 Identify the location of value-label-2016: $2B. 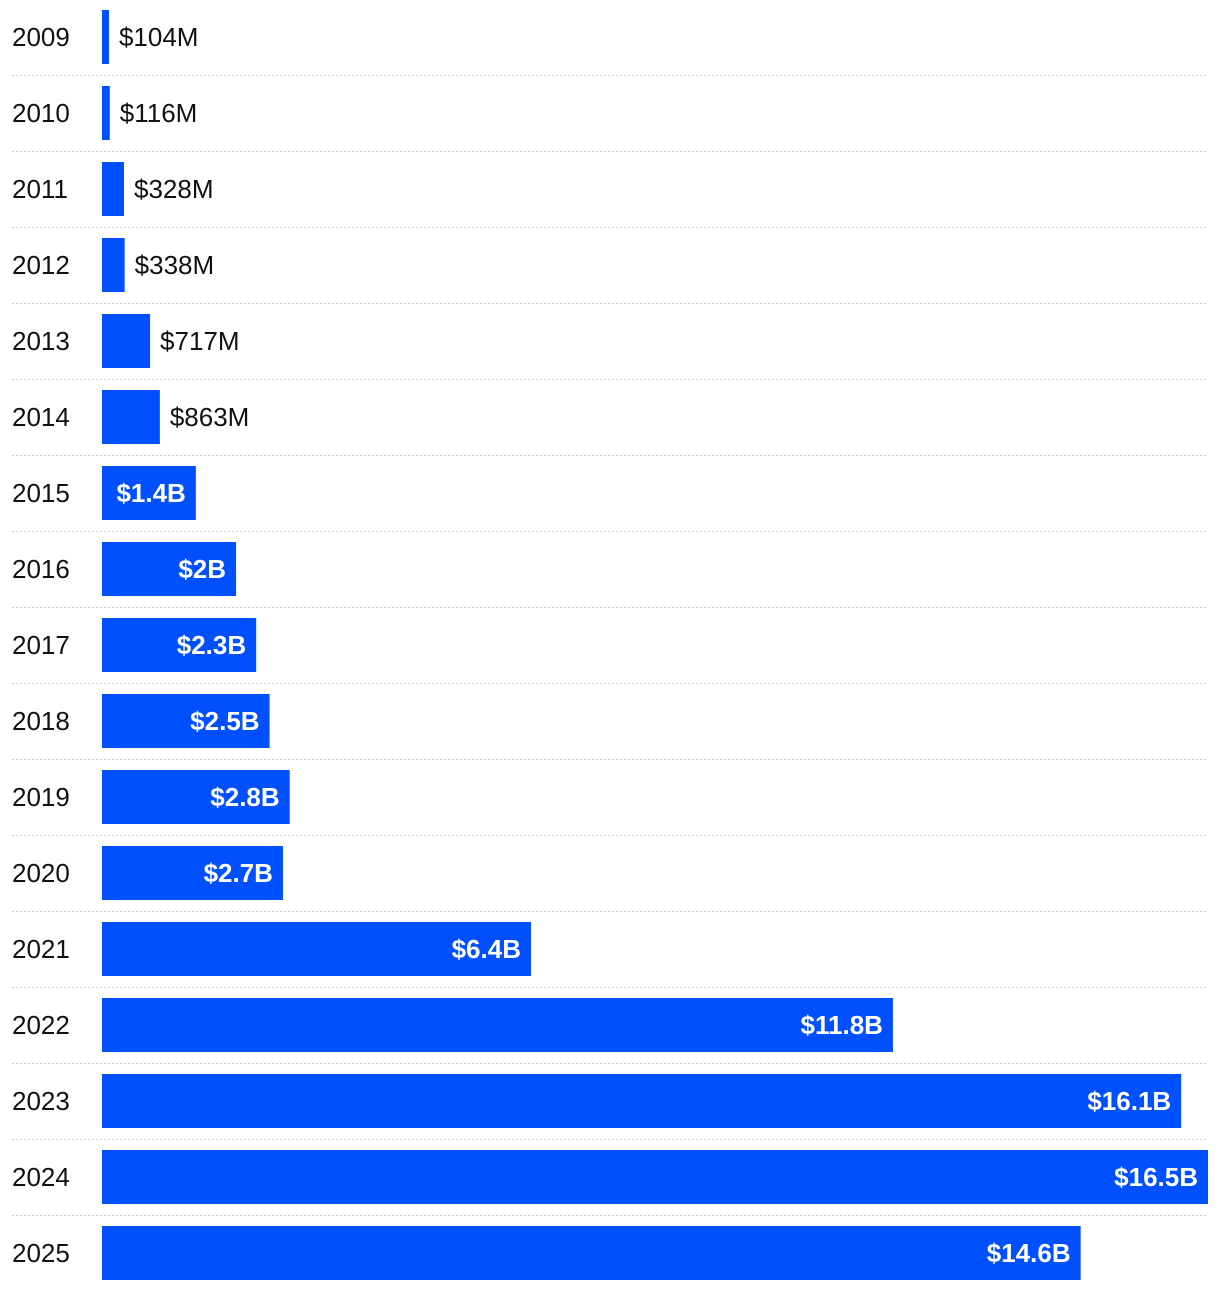
(202, 569).